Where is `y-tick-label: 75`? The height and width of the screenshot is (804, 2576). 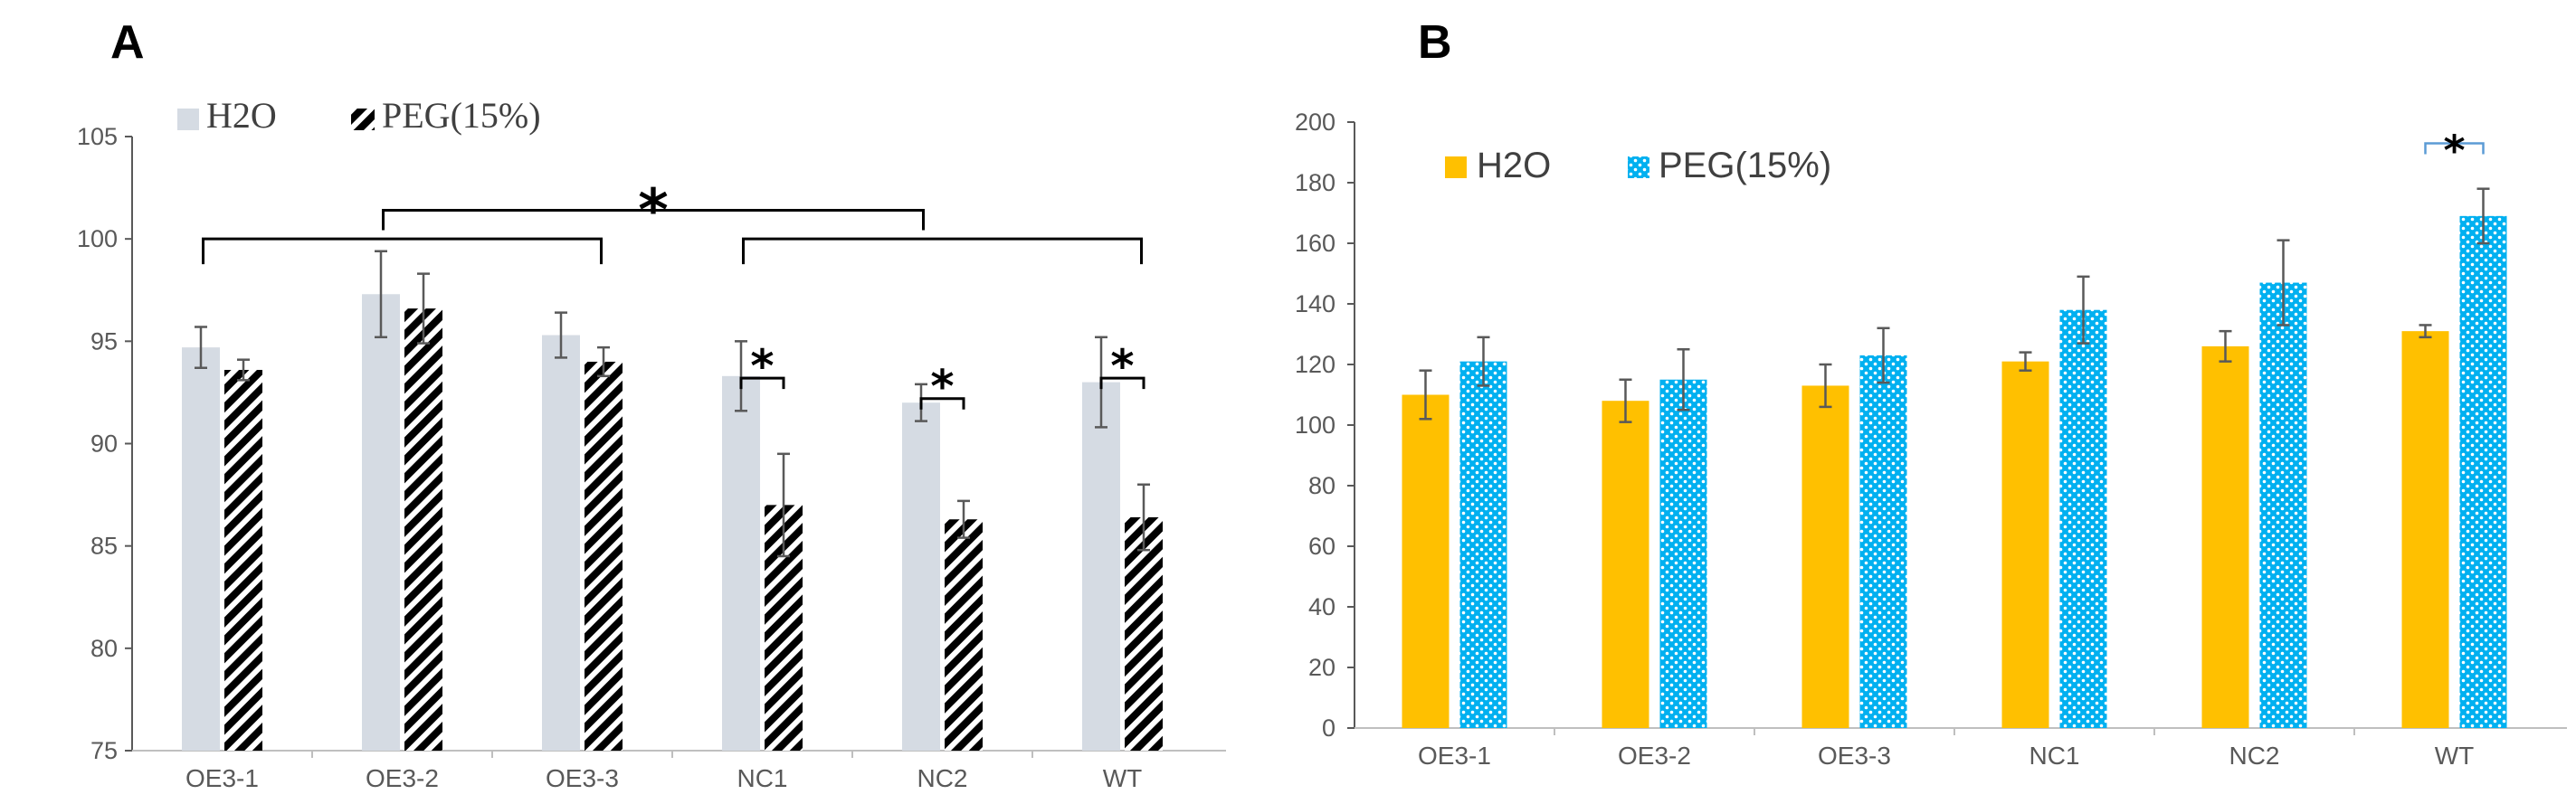
y-tick-label: 75 is located at coordinates (104, 751).